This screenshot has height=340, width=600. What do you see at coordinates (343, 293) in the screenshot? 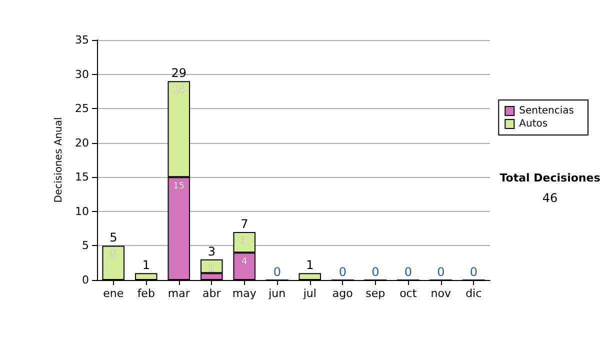
I see `x-tick-label: ago` at bounding box center [343, 293].